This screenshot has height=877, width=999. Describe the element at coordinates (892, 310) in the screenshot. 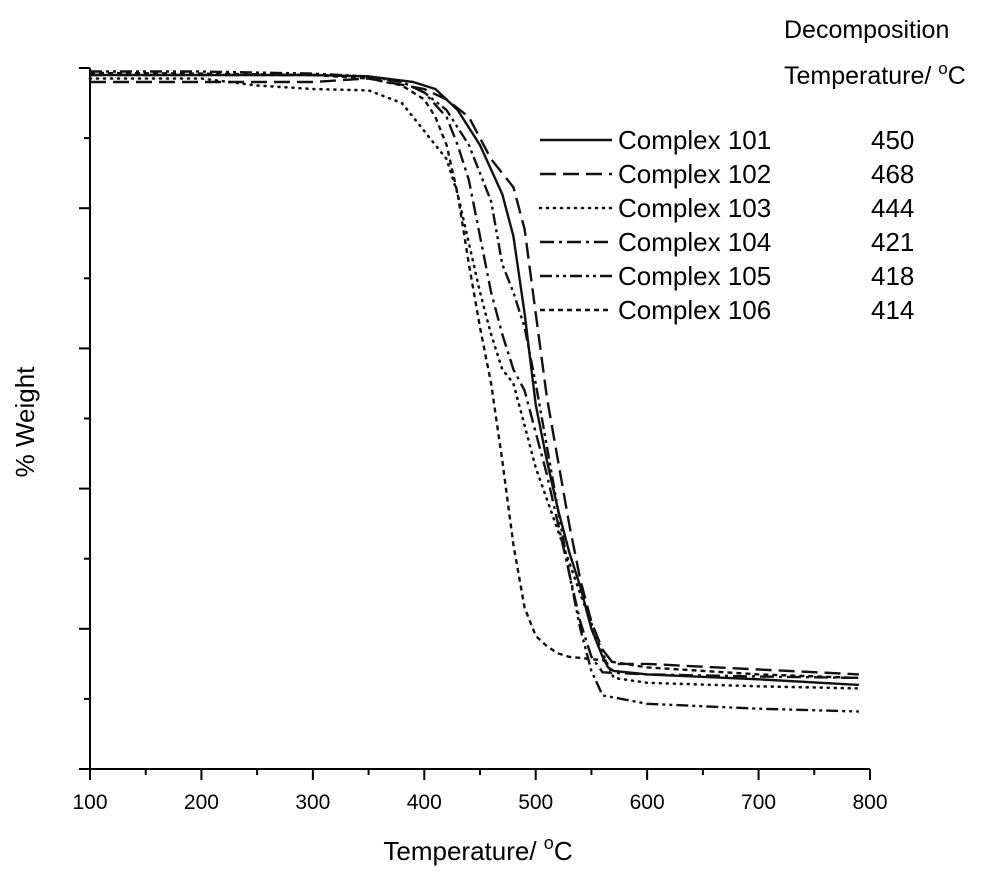

I see `decomposition-temp-6: 414` at that location.